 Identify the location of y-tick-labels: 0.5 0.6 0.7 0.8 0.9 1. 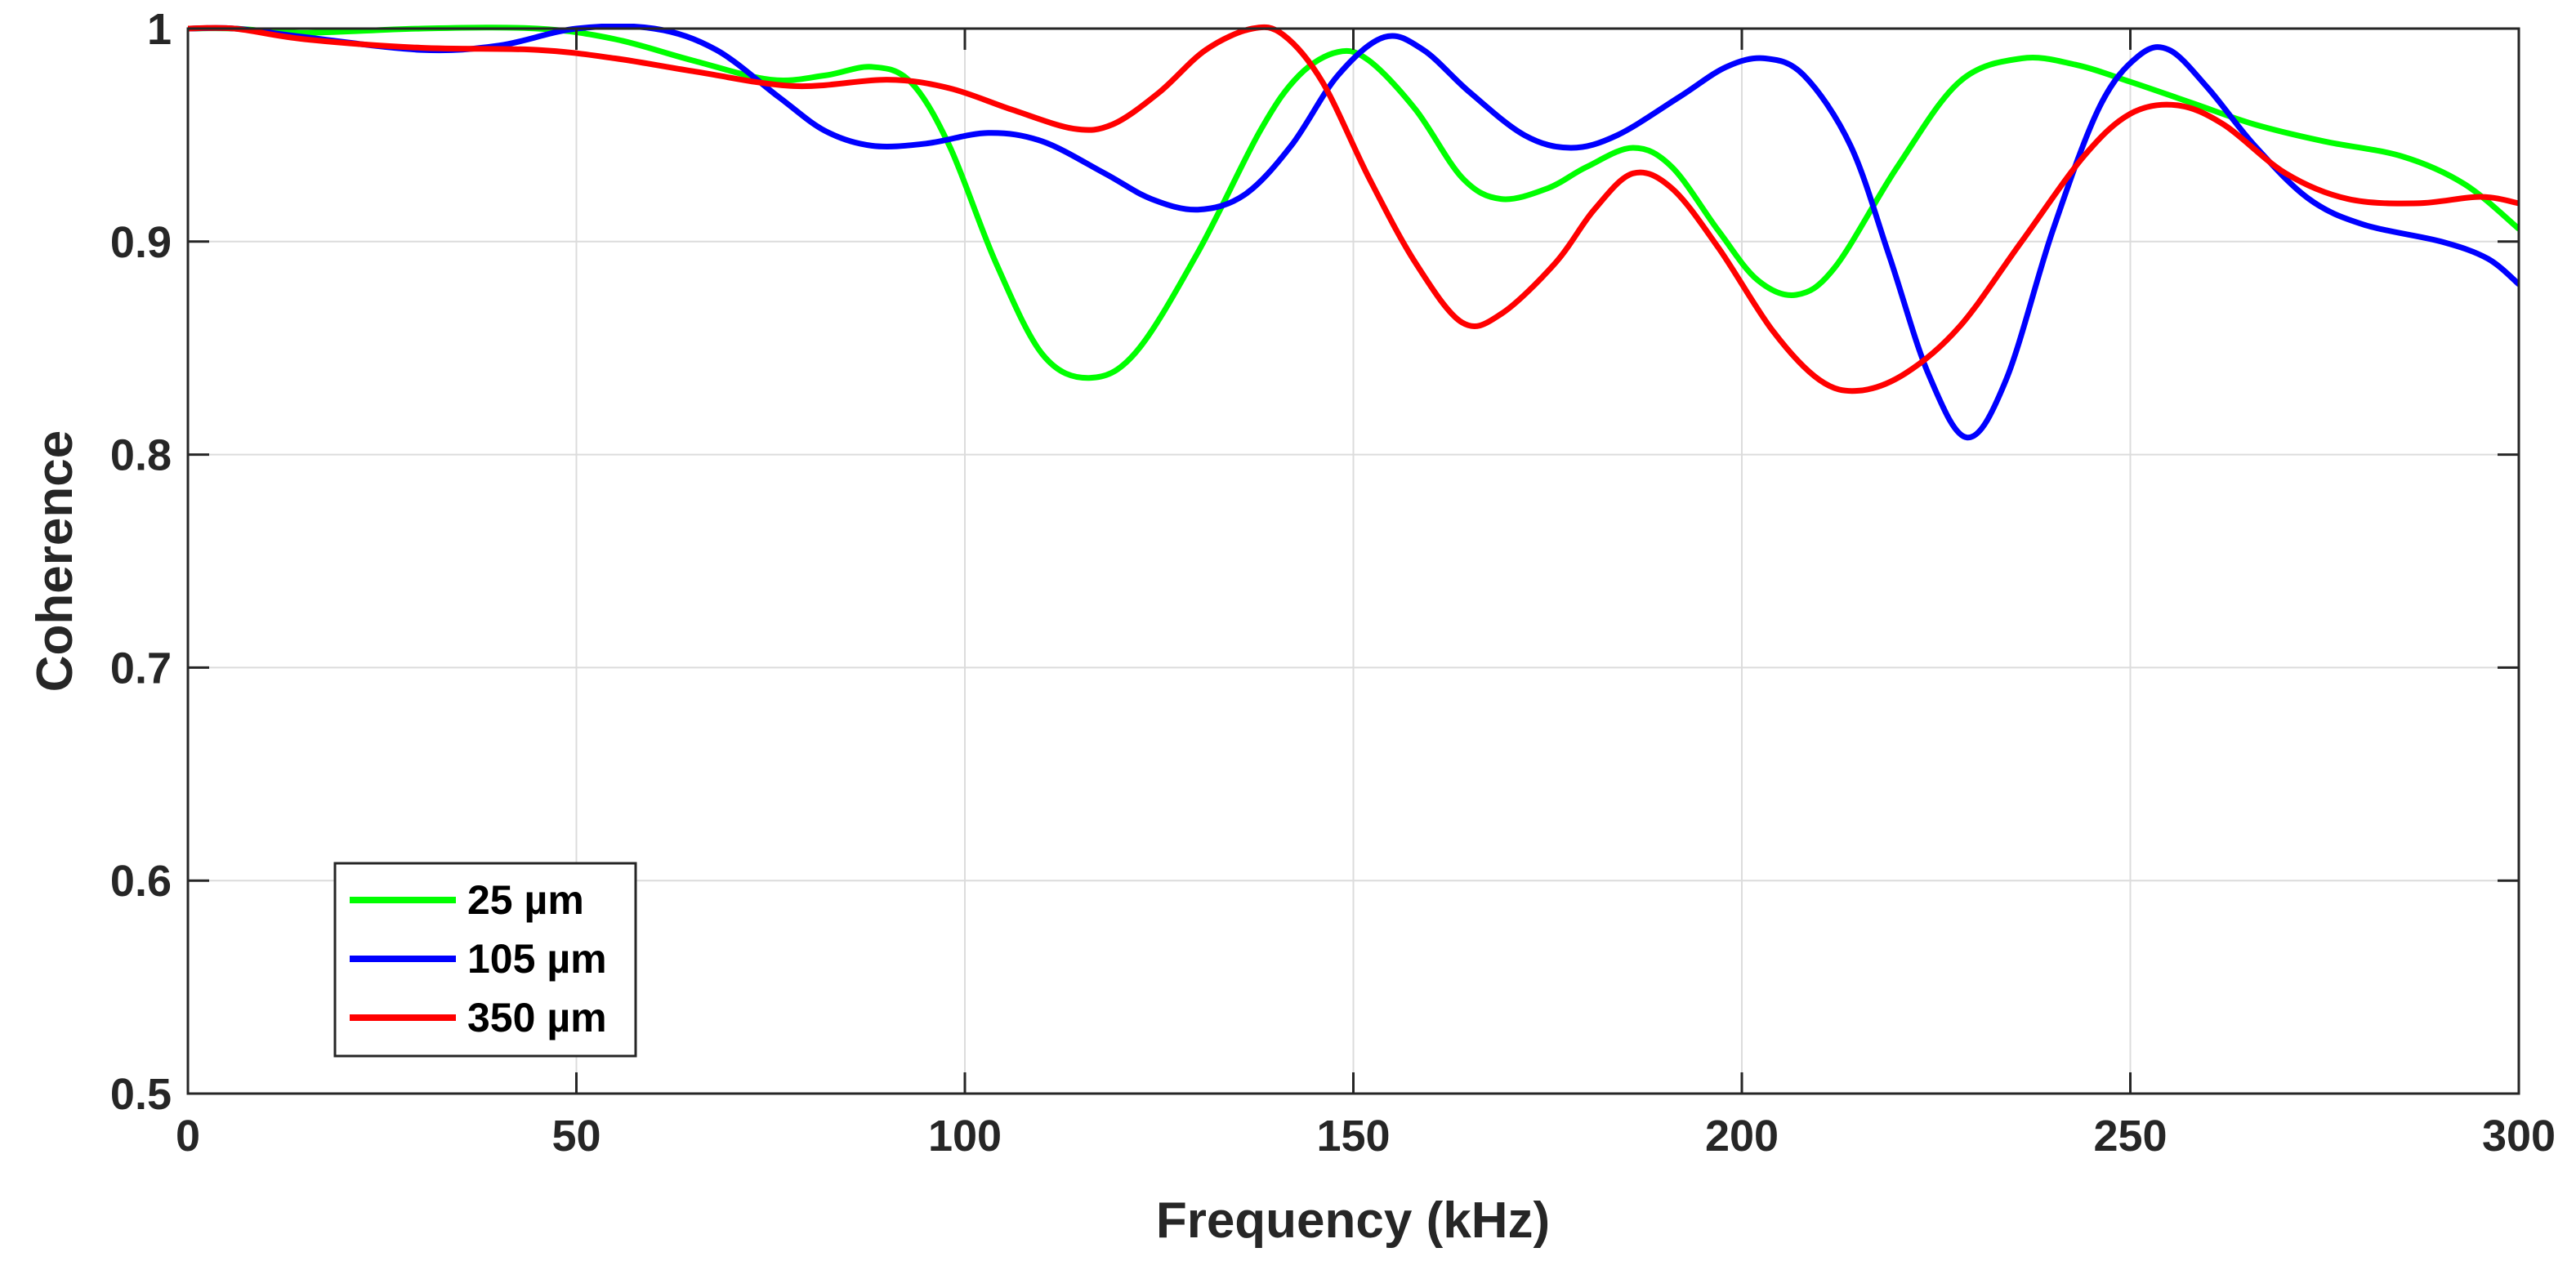
(141, 562).